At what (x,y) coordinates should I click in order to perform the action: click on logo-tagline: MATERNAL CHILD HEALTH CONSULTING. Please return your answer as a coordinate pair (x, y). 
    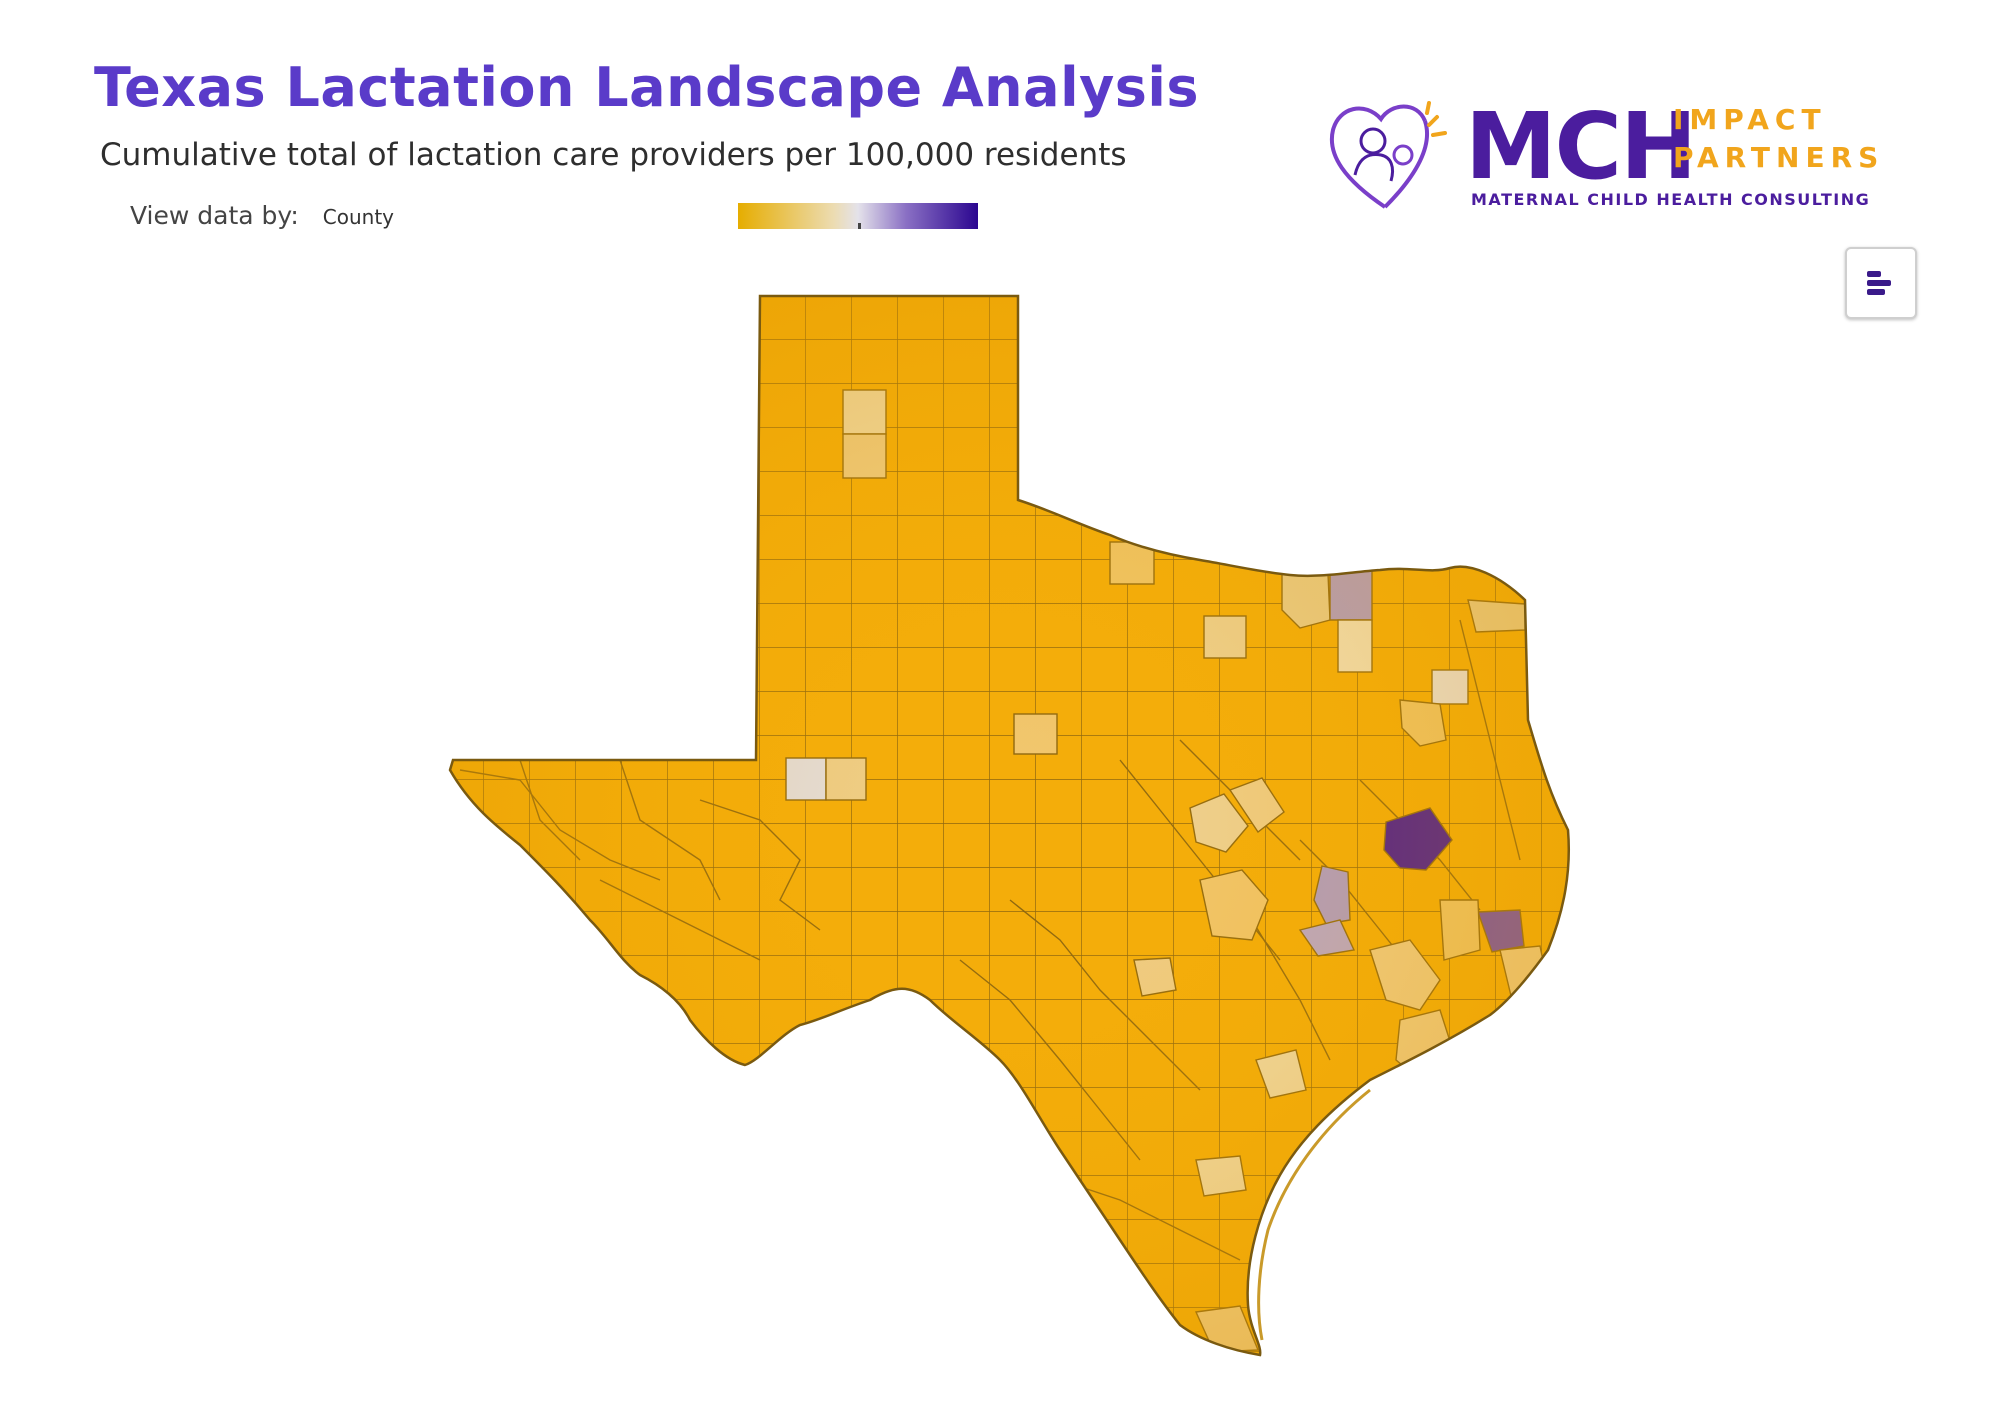
    Looking at the image, I should click on (1671, 199).